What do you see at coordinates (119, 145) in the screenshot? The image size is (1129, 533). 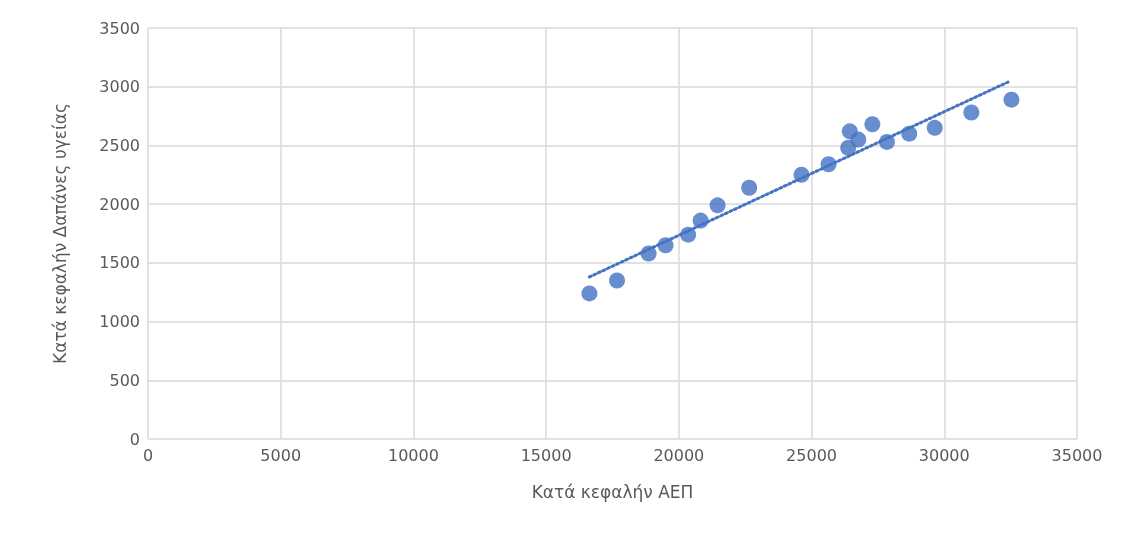 I see `y-tick-label: 2500` at bounding box center [119, 145].